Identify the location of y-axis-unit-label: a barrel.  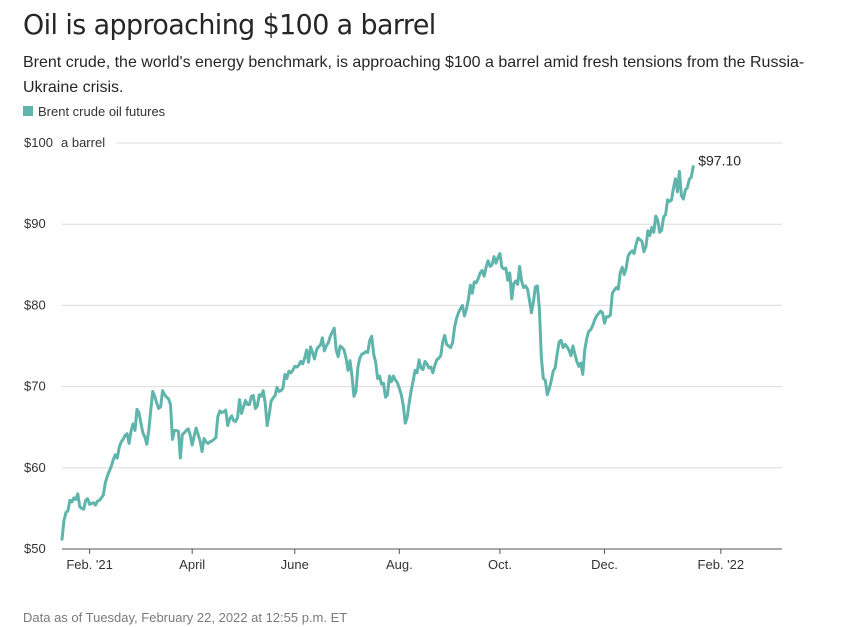
(83, 142).